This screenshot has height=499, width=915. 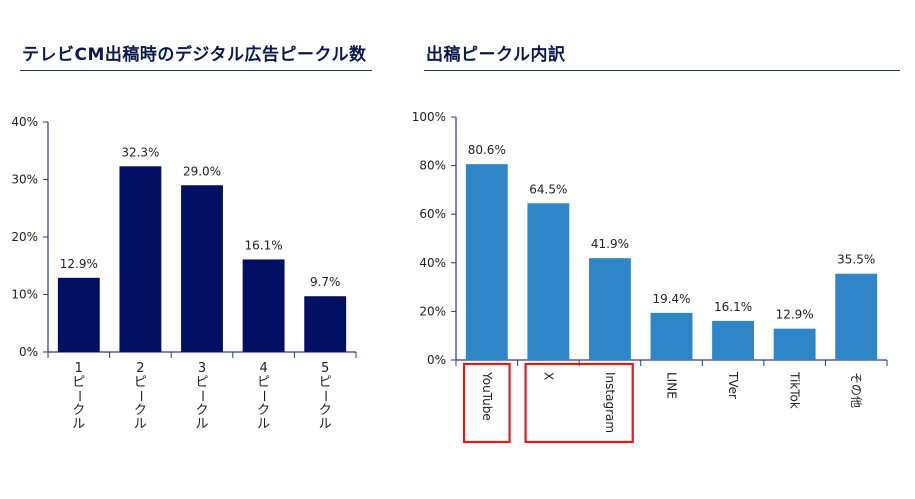 What do you see at coordinates (856, 260) in the screenshot?
I see `right-value-label: 35.5%` at bounding box center [856, 260].